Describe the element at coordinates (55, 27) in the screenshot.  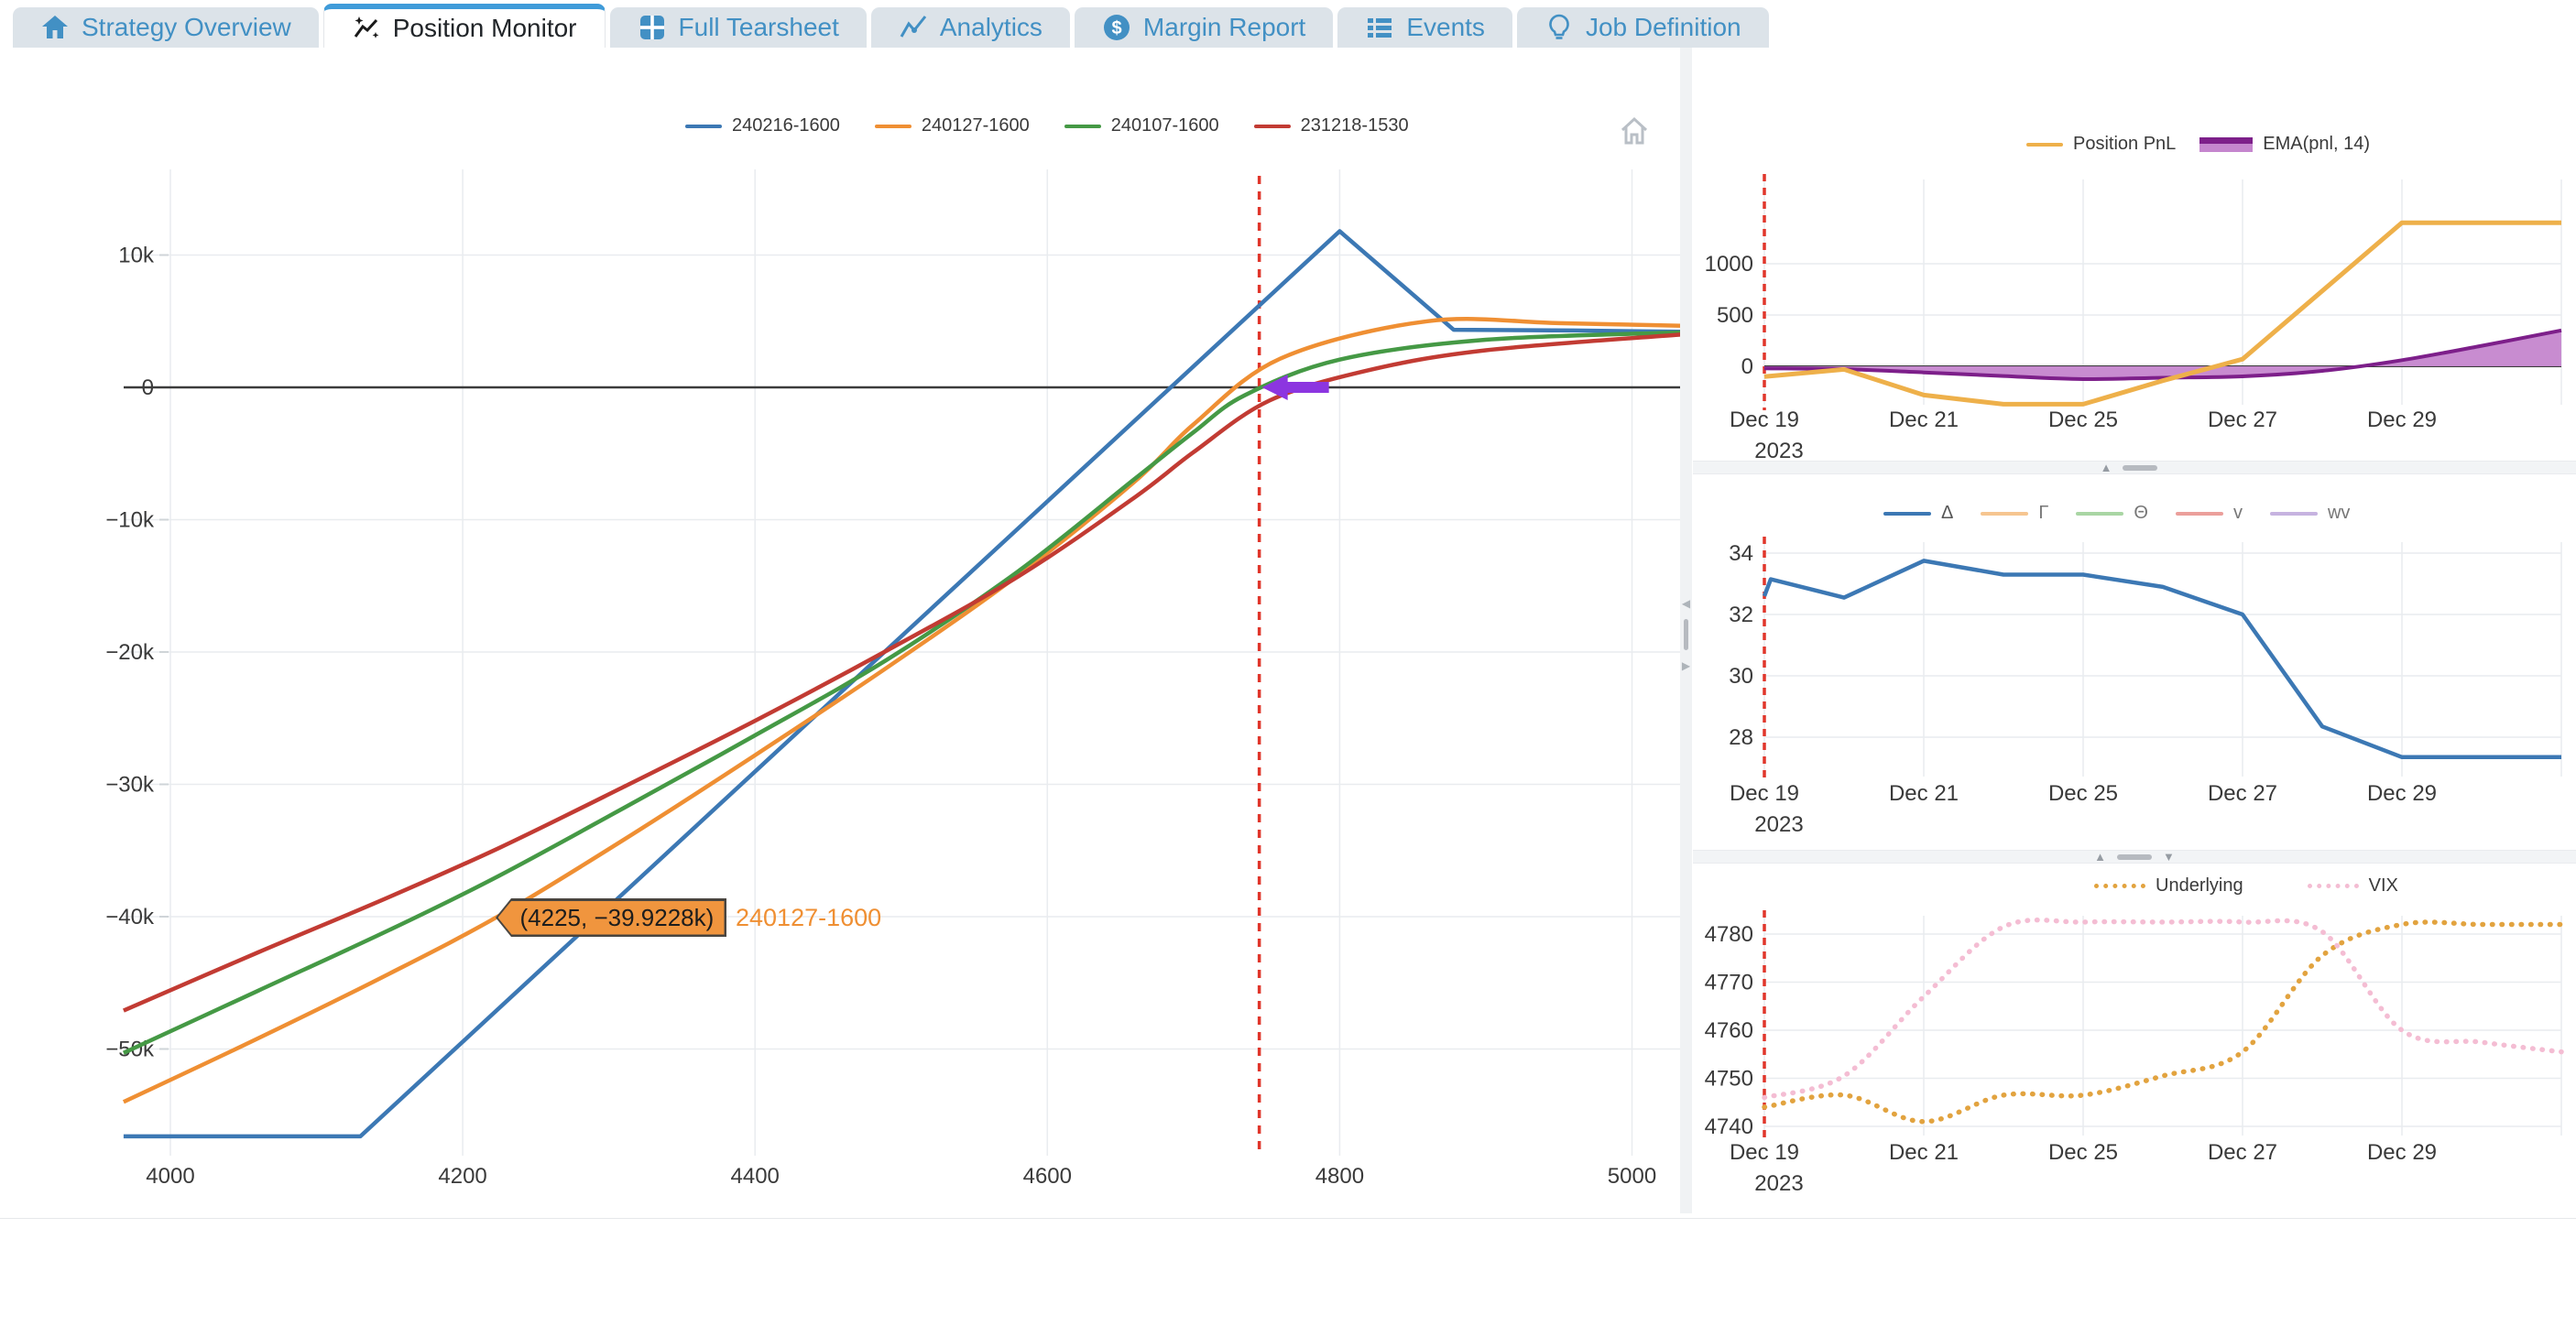
I see `home-icon` at that location.